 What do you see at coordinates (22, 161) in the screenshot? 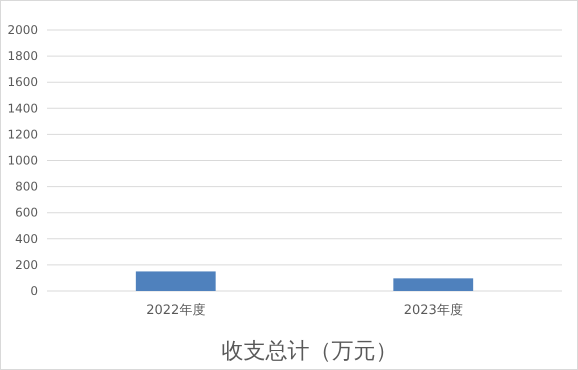
I see `y-tick-label: 1000` at bounding box center [22, 161].